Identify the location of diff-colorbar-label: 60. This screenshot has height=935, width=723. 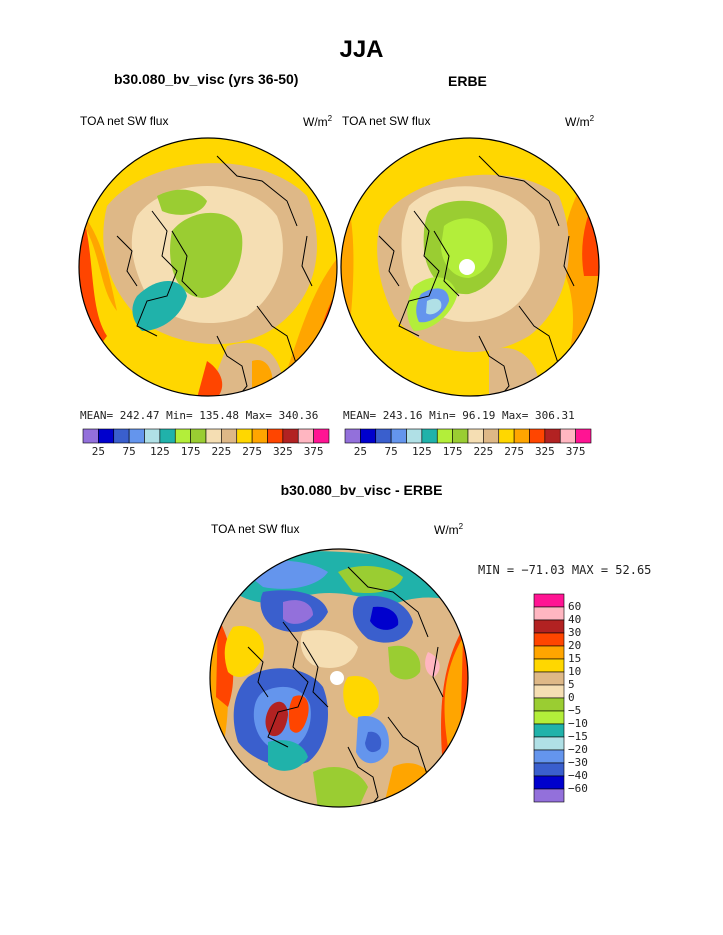
(575, 606).